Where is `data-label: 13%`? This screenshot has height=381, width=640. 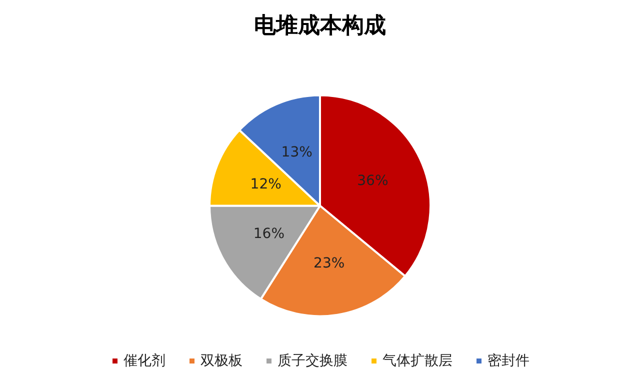 data-label: 13% is located at coordinates (296, 152).